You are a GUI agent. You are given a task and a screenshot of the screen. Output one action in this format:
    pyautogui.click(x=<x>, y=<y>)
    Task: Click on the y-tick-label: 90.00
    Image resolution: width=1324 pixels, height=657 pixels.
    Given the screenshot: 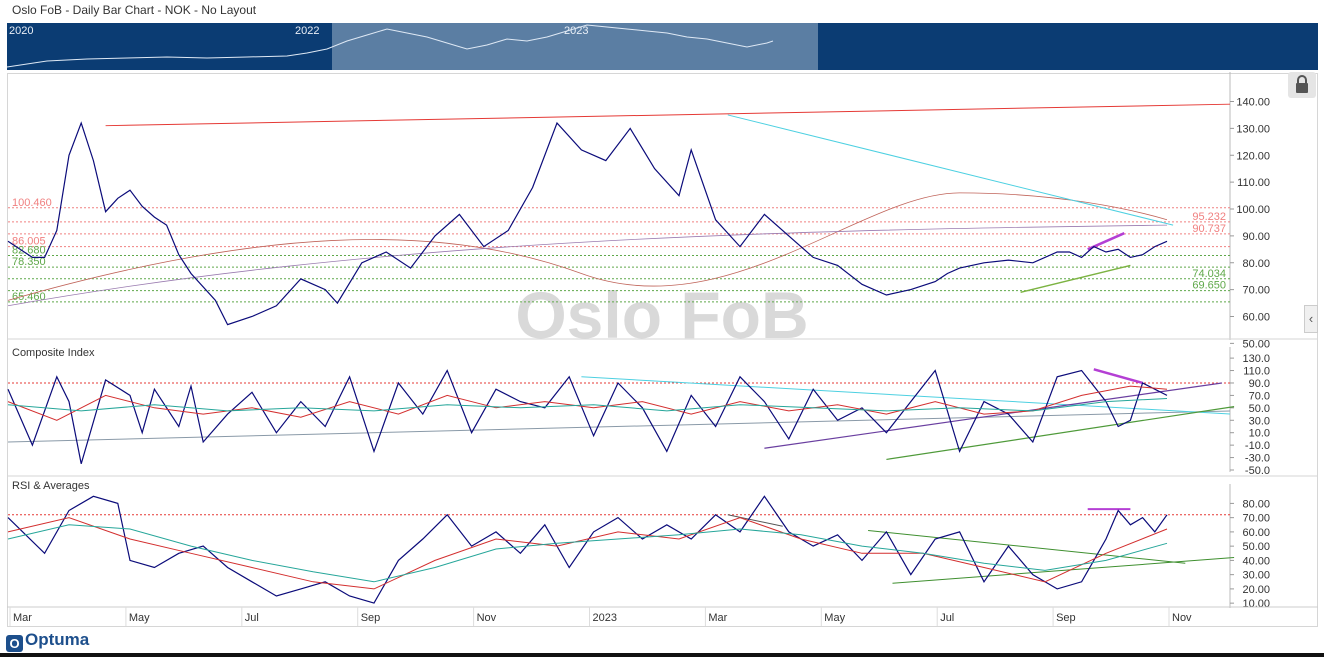 What is the action you would take?
    pyautogui.click(x=1256, y=237)
    